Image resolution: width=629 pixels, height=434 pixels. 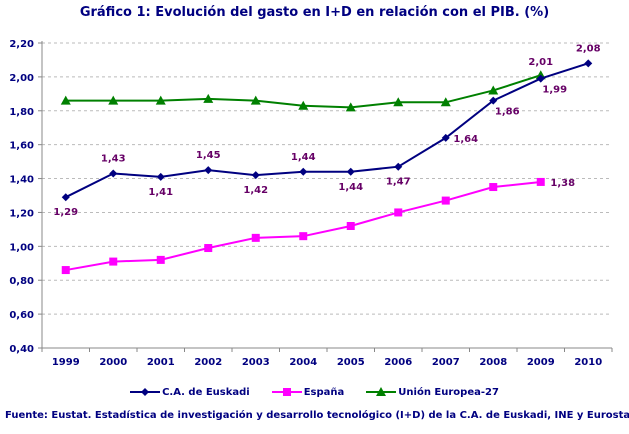 What do you see at coordinates (21, 349) in the screenshot?
I see `y-tick-label: 0,40` at bounding box center [21, 349].